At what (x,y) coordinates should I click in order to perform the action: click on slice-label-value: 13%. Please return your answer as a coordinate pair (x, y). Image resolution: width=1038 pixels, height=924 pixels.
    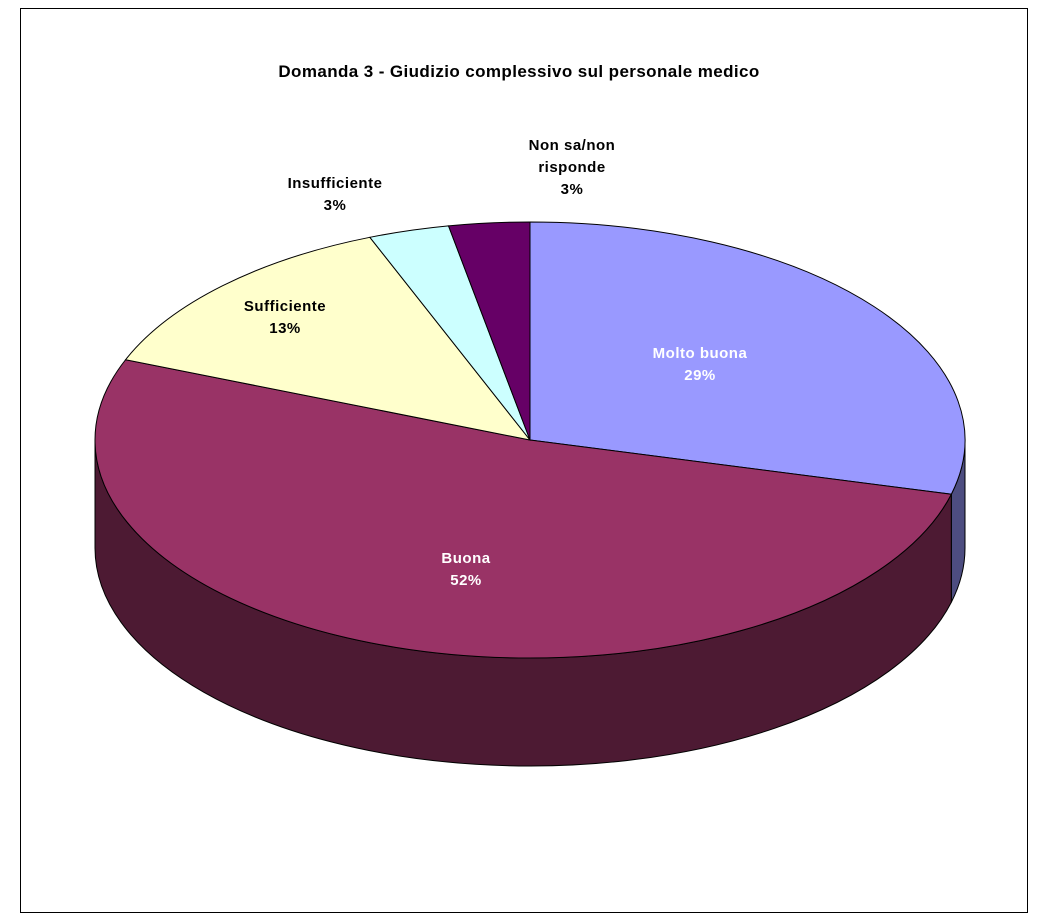
    Looking at the image, I should click on (285, 328).